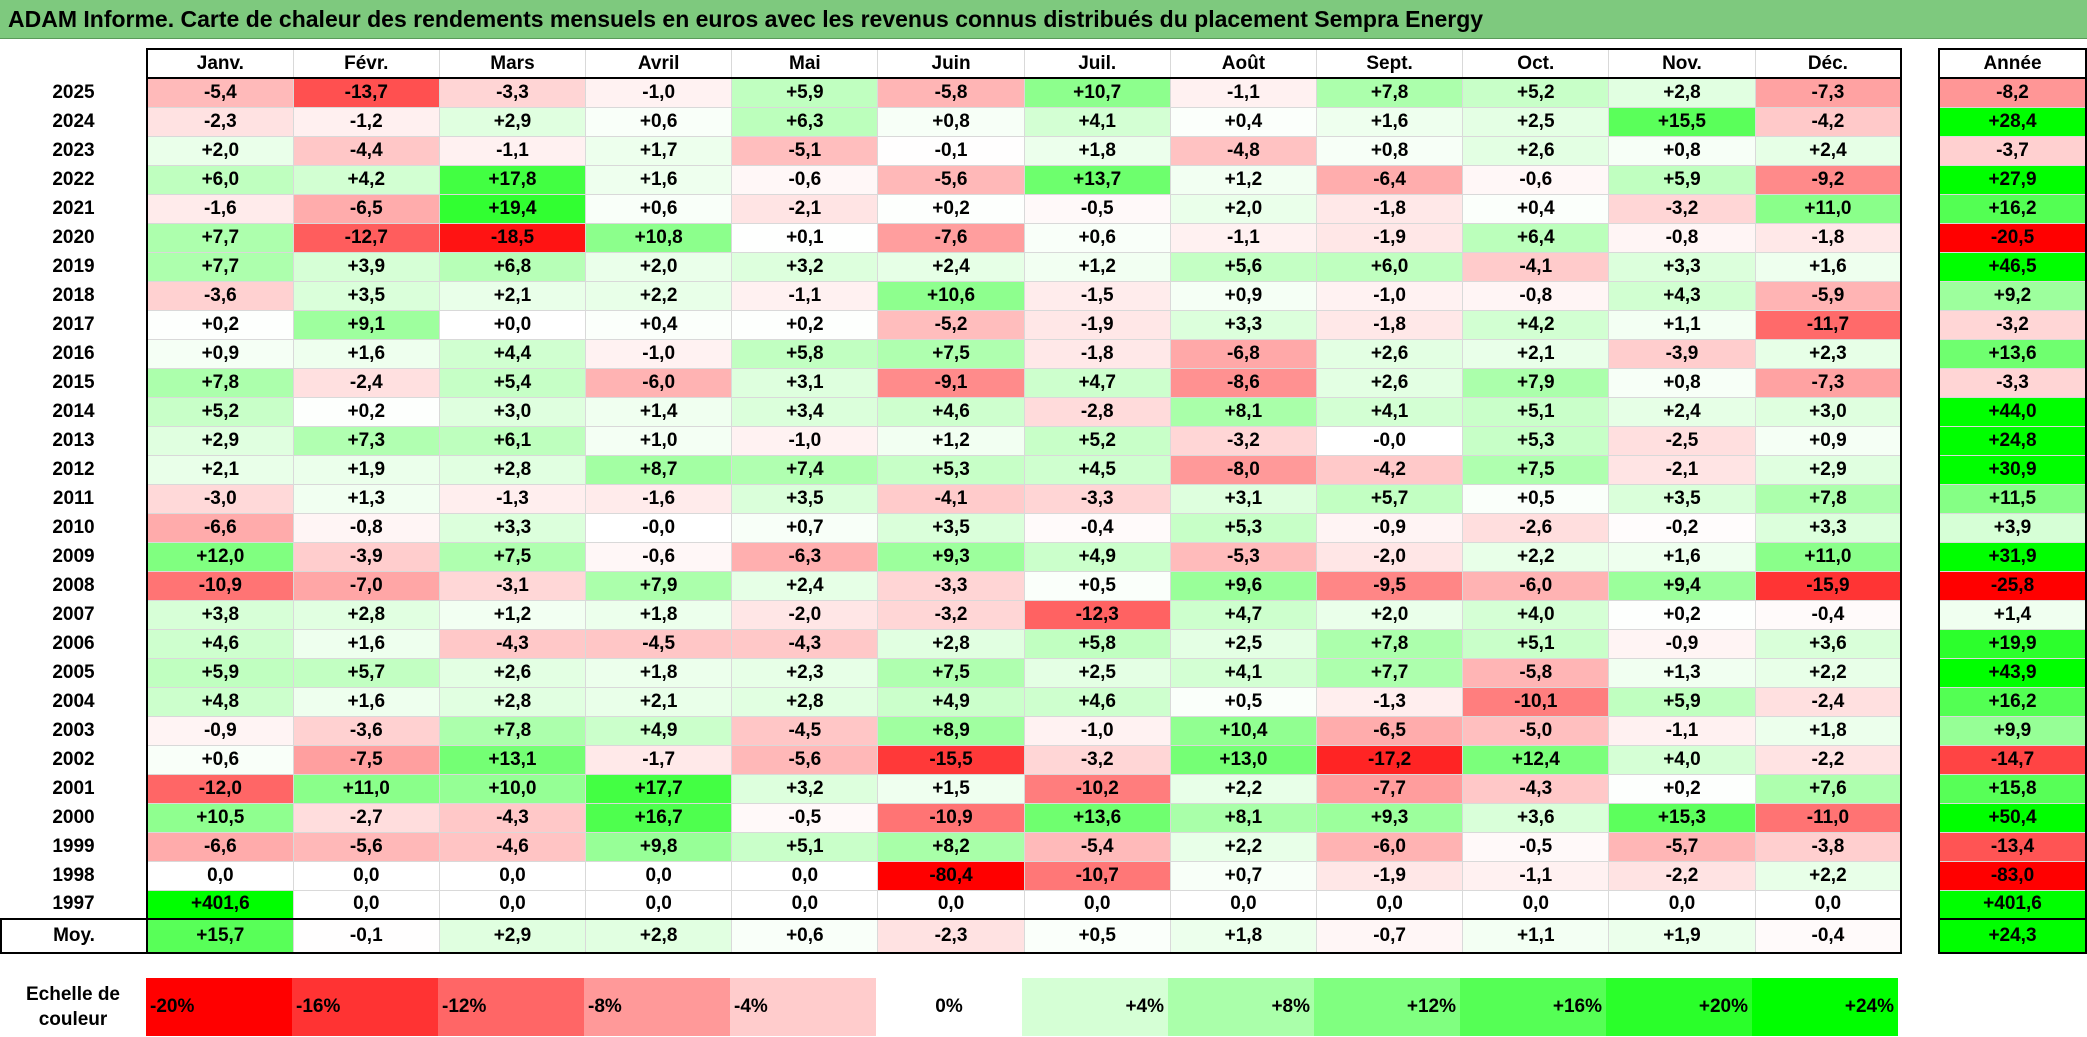 This screenshot has height=1037, width=2087. Describe the element at coordinates (805, 150) in the screenshot. I see `heatmap-cell: -5,1` at that location.